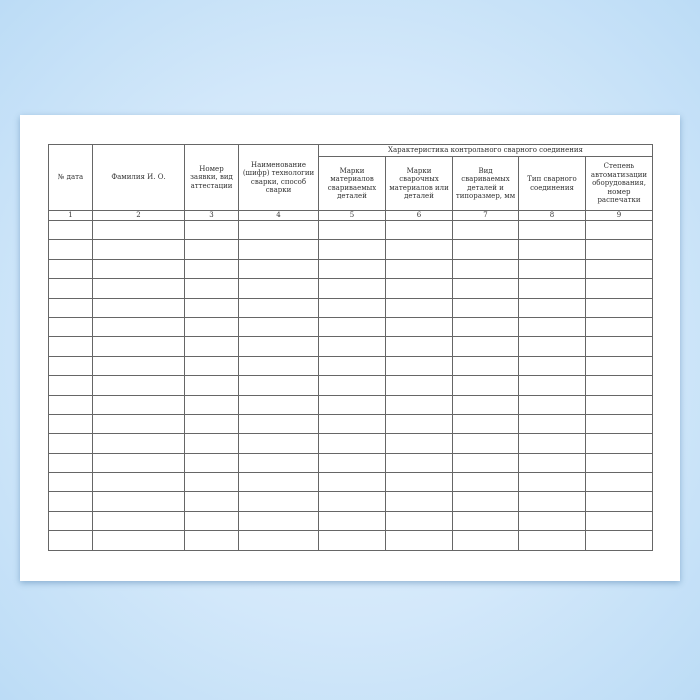 Image resolution: width=700 pixels, height=700 pixels. Describe the element at coordinates (138, 177) in the screenshot. I see `col-header-2: Фамилия И. О.` at that location.